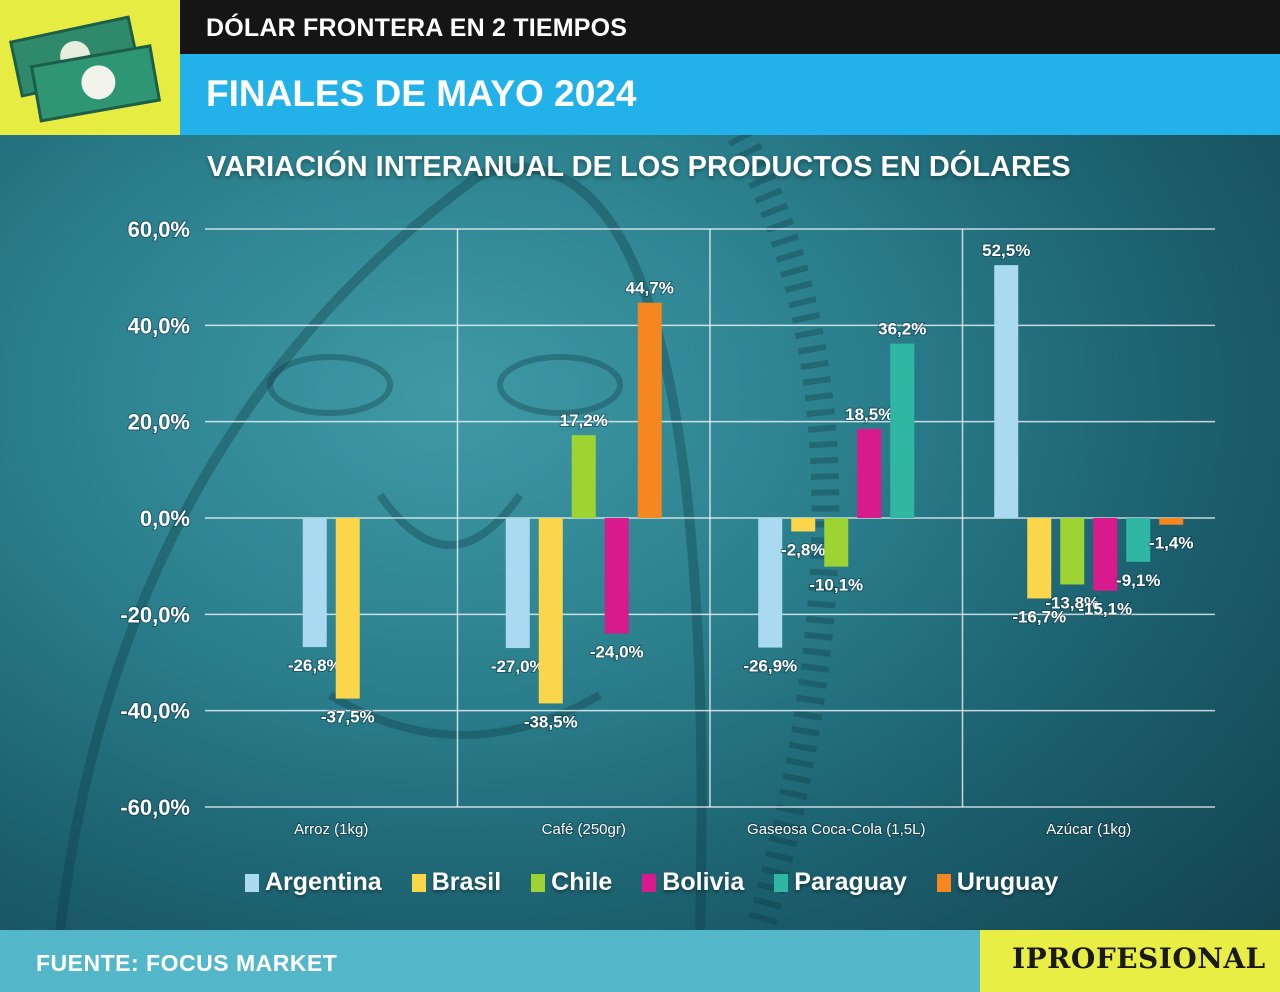 This screenshot has height=992, width=1280. I want to click on source-note: FUENTE: FOCUS MARKET, so click(187, 963).